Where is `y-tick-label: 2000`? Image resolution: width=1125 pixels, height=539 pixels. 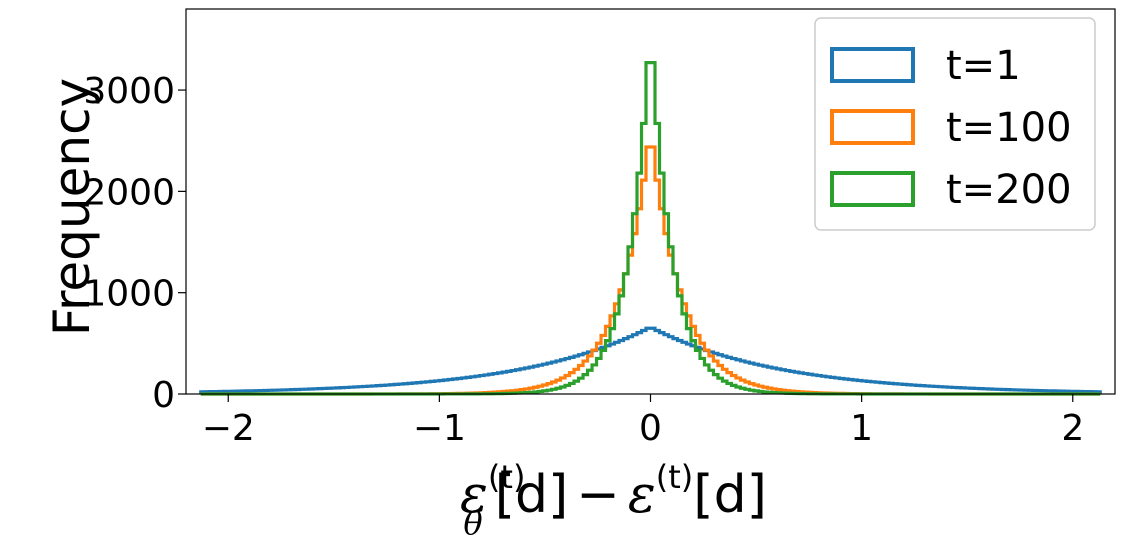
y-tick-label: 2000 is located at coordinates (129, 192).